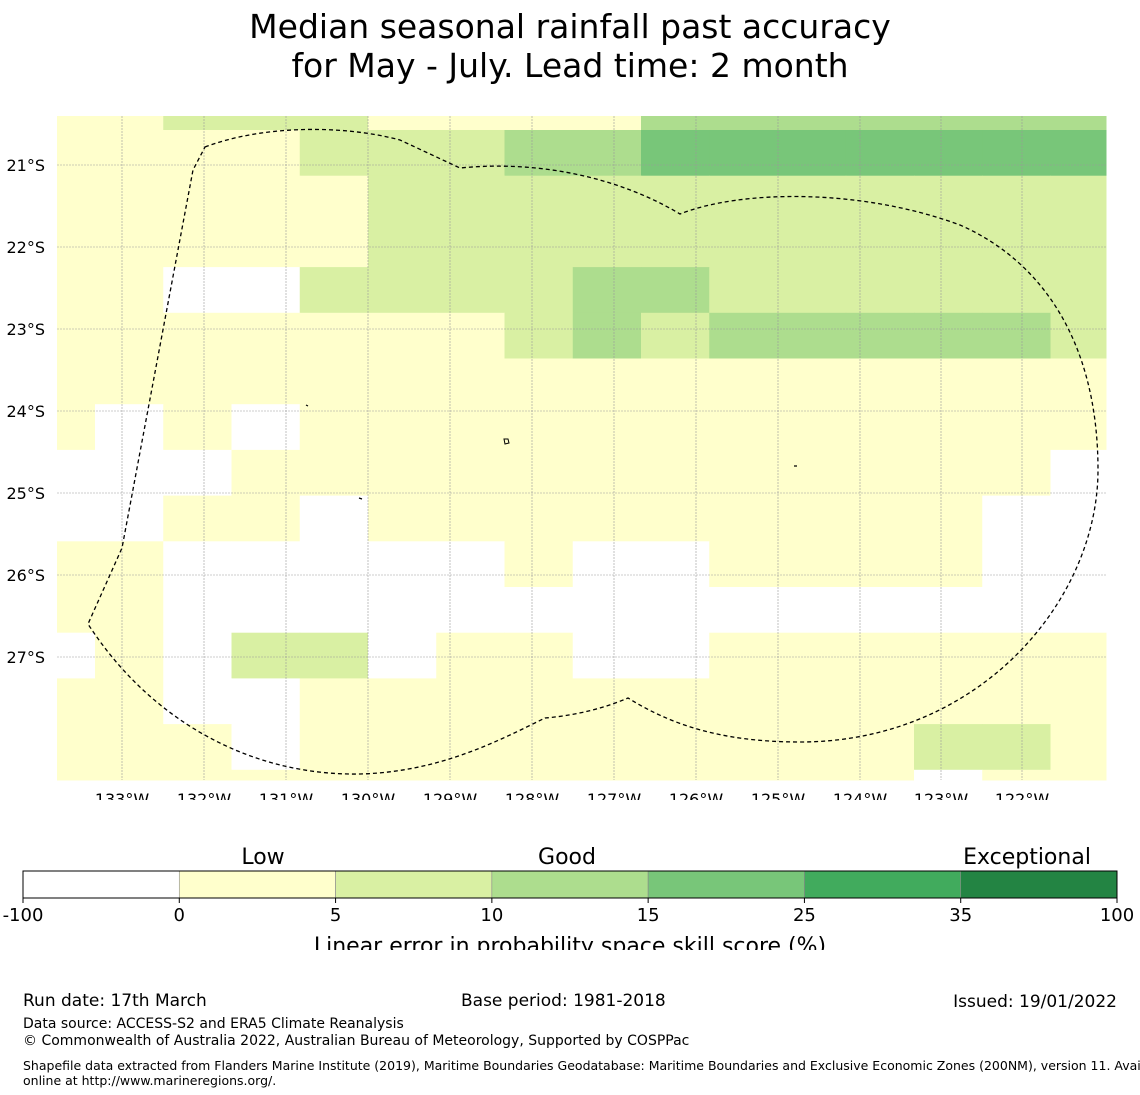 The width and height of the screenshot is (1140, 1095). I want to click on longitude-label: 124°W, so click(860, 795).